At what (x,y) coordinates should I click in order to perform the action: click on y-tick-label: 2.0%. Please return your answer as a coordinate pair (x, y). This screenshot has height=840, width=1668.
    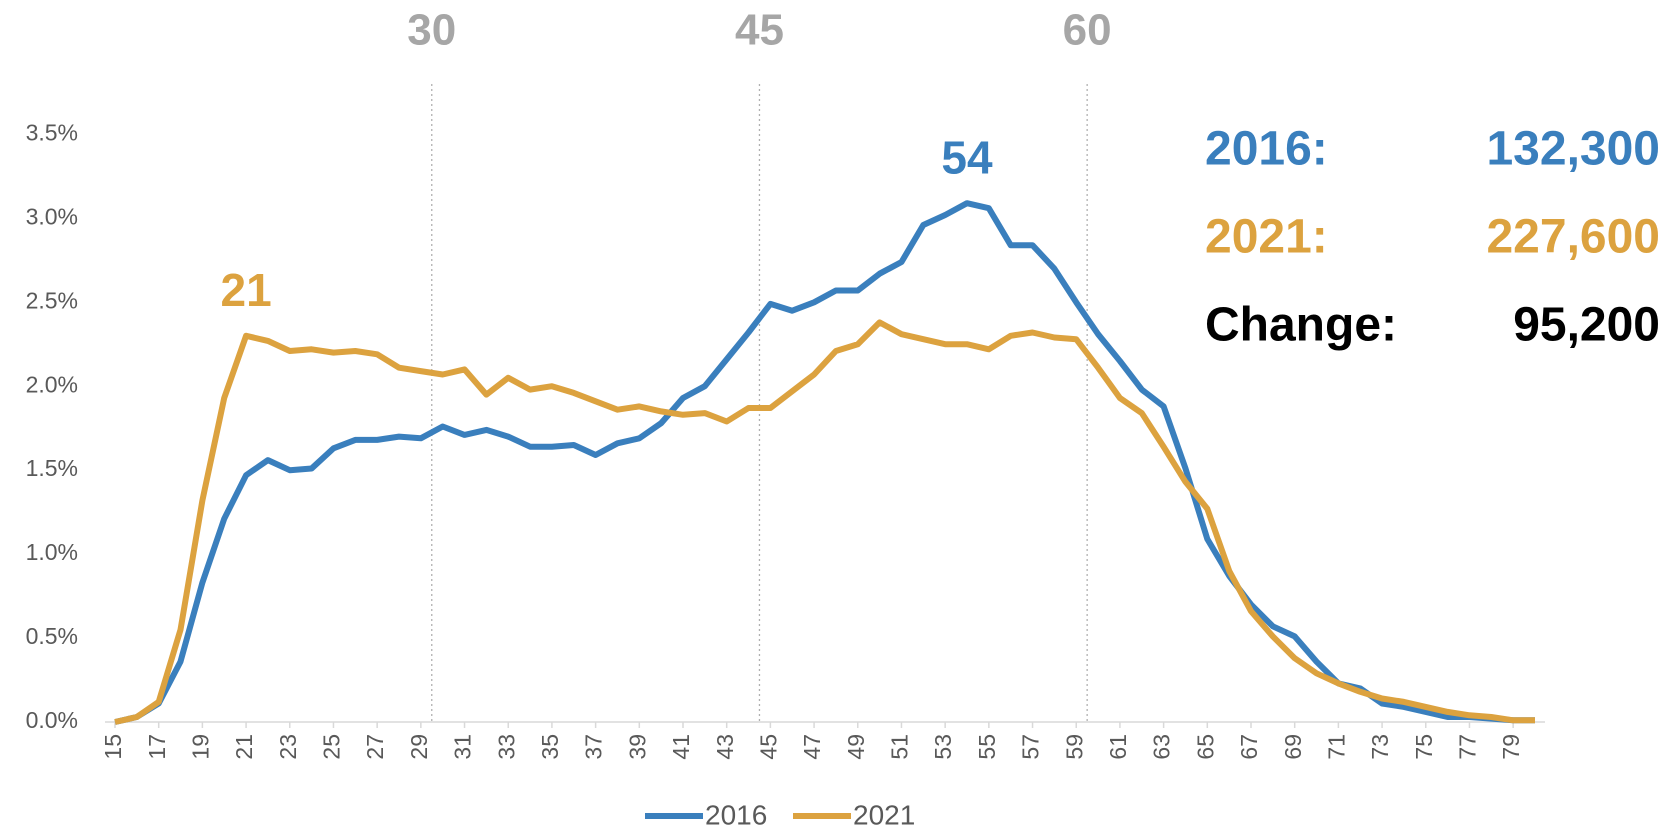
    Looking at the image, I should click on (52, 384).